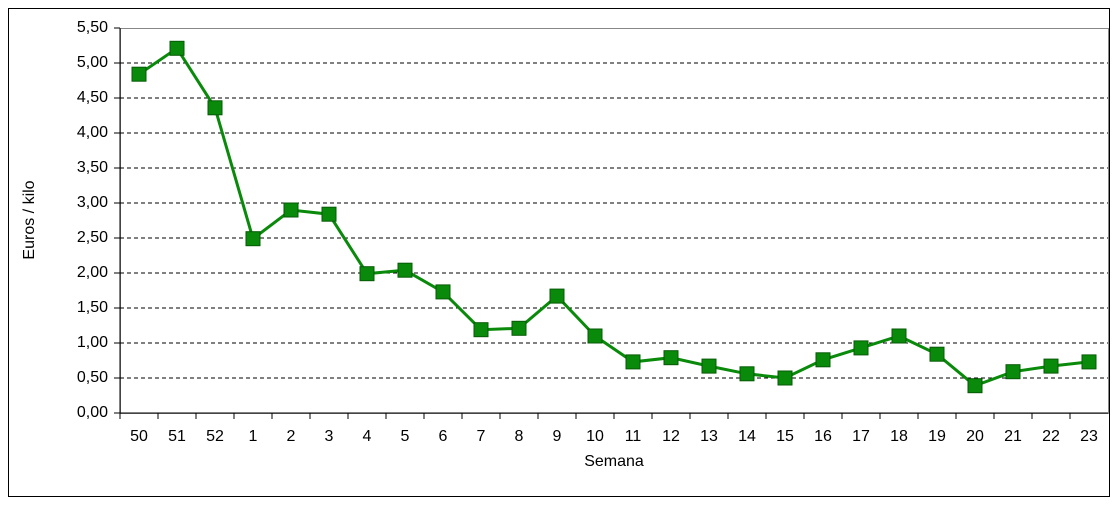 The image size is (1117, 508). I want to click on y-tick-label: 0,00, so click(92, 412).